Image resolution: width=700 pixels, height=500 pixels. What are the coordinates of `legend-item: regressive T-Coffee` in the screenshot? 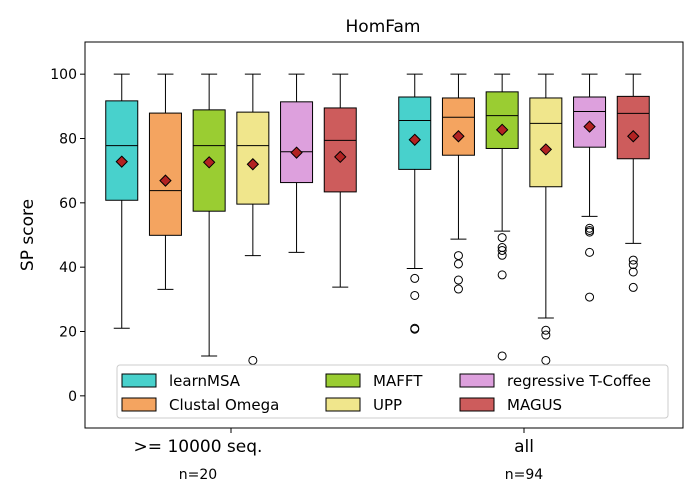 It's located at (555, 381).